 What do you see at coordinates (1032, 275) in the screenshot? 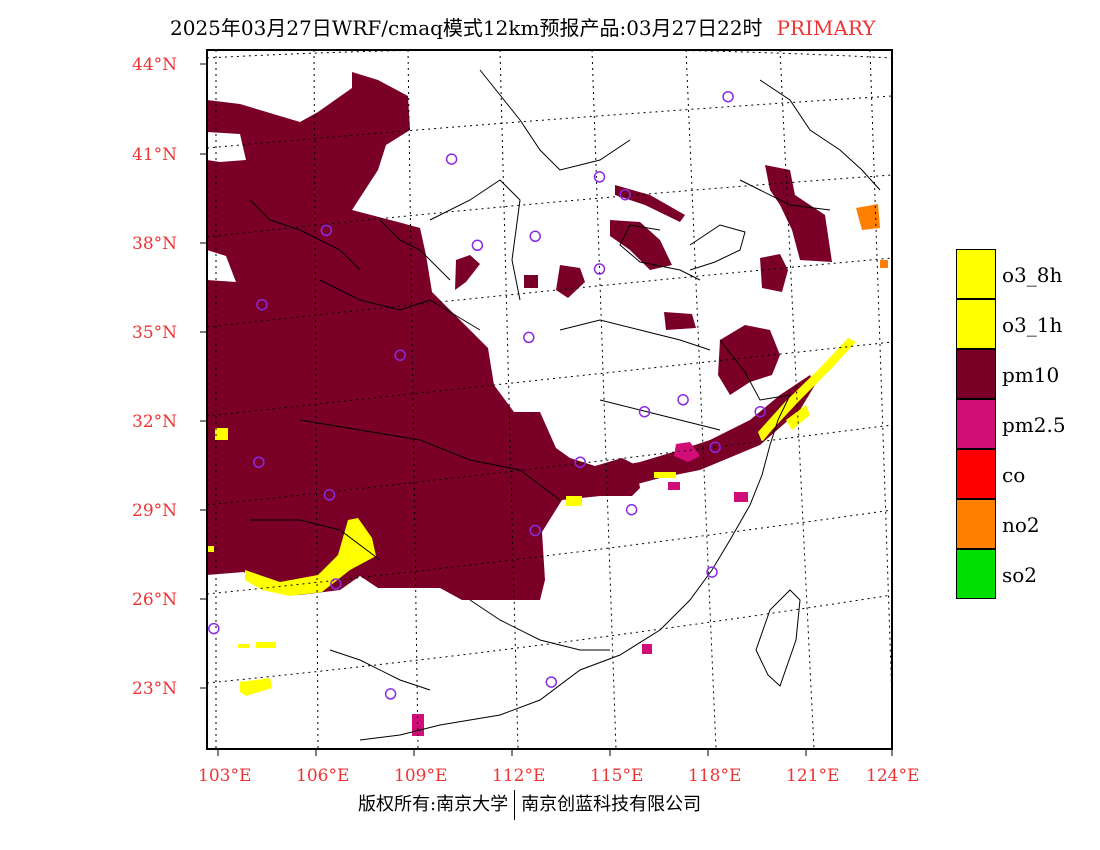
I see `legend-label: o3_8h` at bounding box center [1032, 275].